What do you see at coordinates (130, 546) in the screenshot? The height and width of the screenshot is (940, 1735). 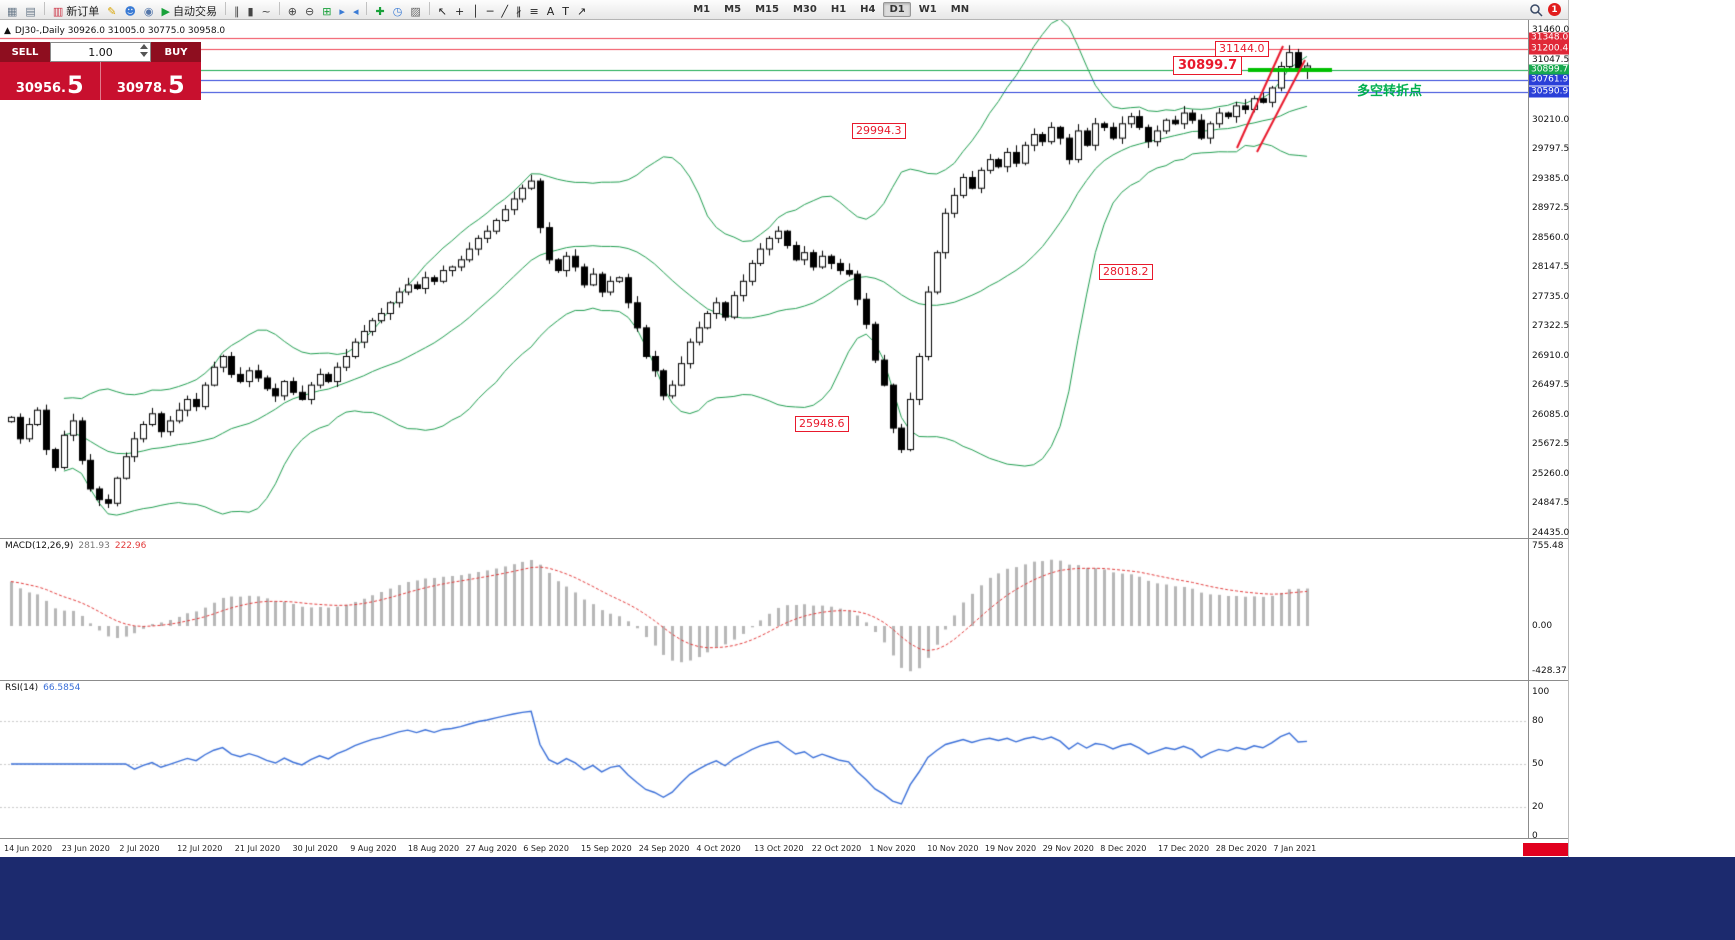 I see `macd-value-signal: 222.96` at bounding box center [130, 546].